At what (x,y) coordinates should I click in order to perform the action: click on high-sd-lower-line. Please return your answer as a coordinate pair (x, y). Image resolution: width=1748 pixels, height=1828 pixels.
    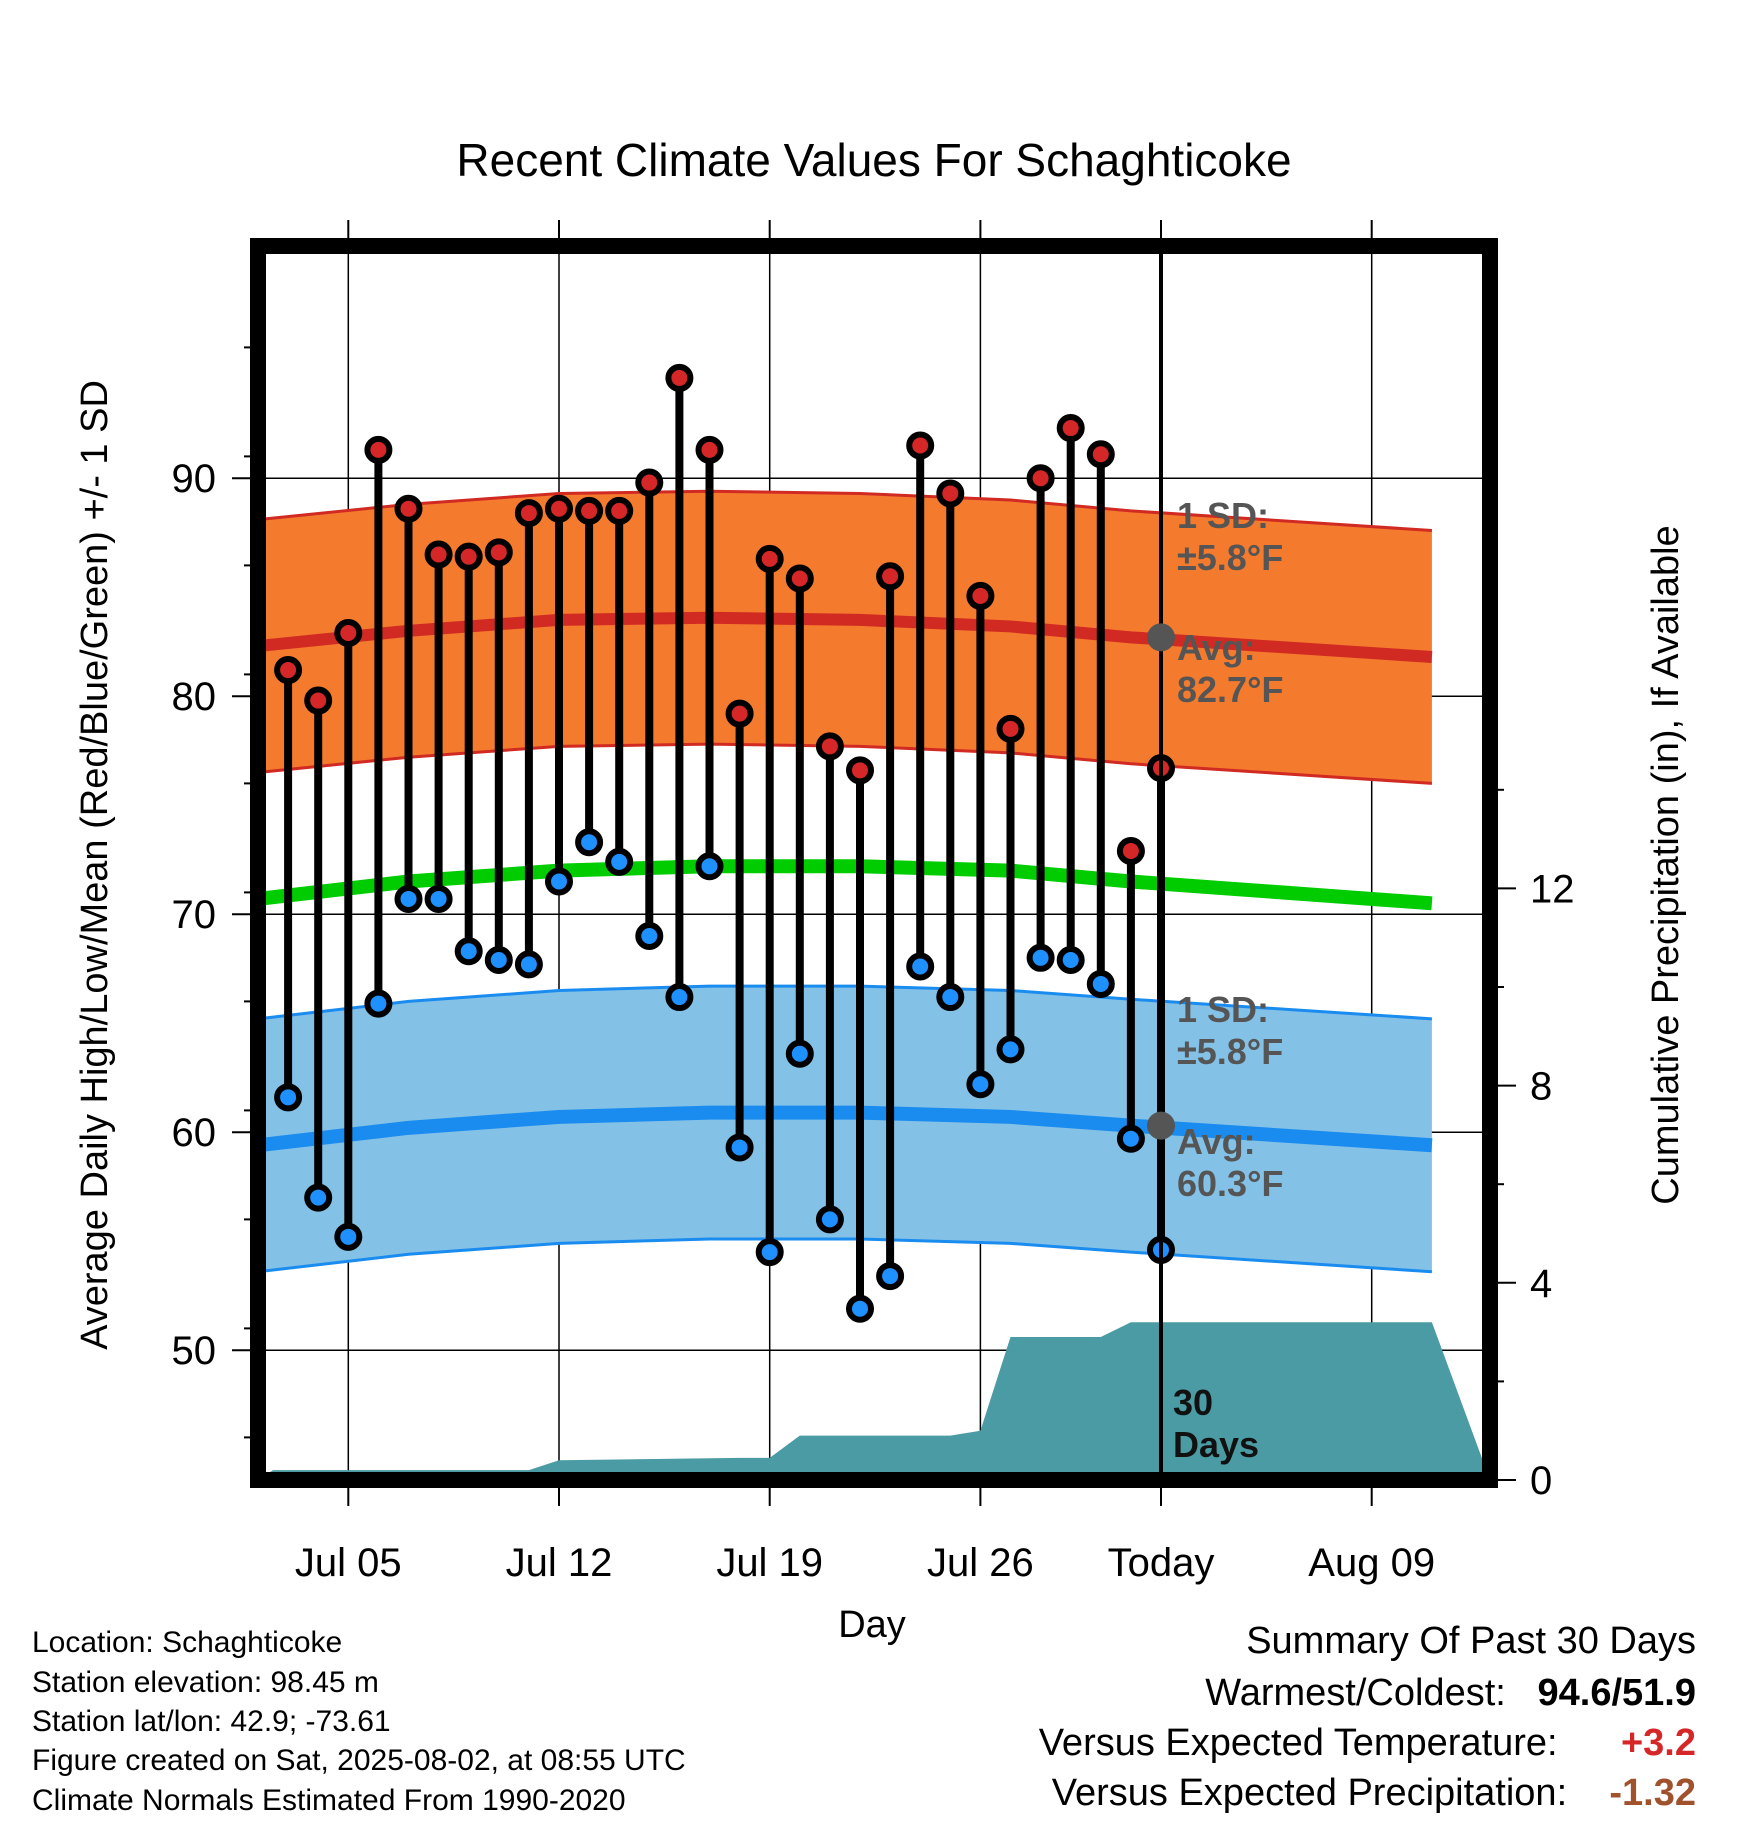
    Looking at the image, I should click on (844, 763).